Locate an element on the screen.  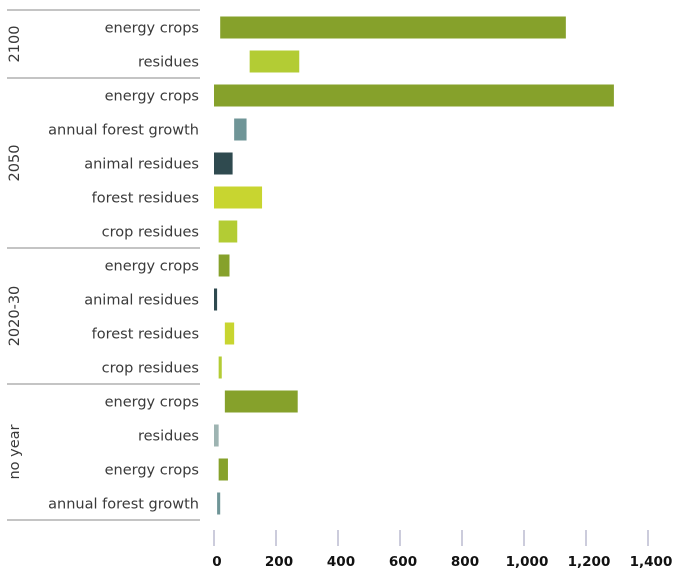
x-tick-label: 400 is located at coordinates (341, 562).